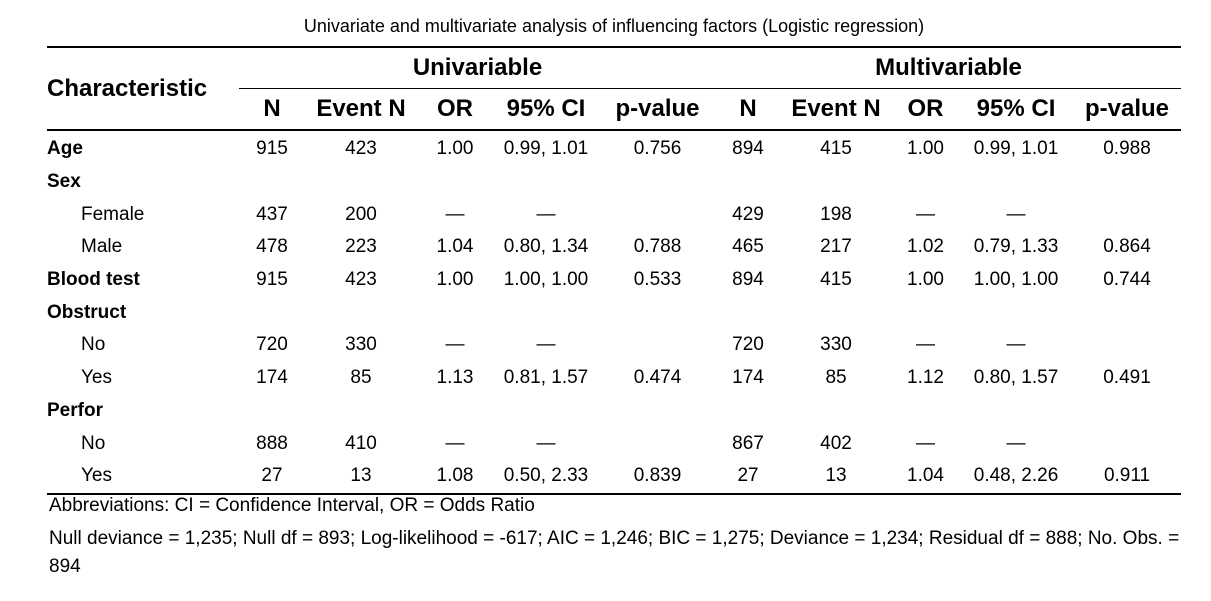 The width and height of the screenshot is (1211, 601). I want to click on table-cell: 402, so click(836, 443).